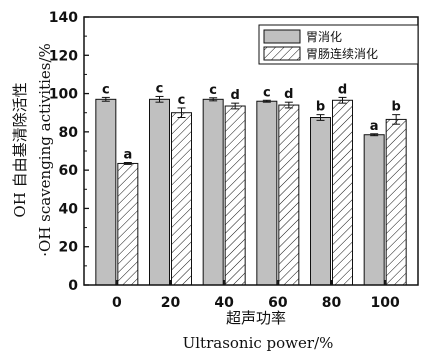 The width and height of the screenshot is (432, 355). I want to click on x-tick-label: 60, so click(278, 303).